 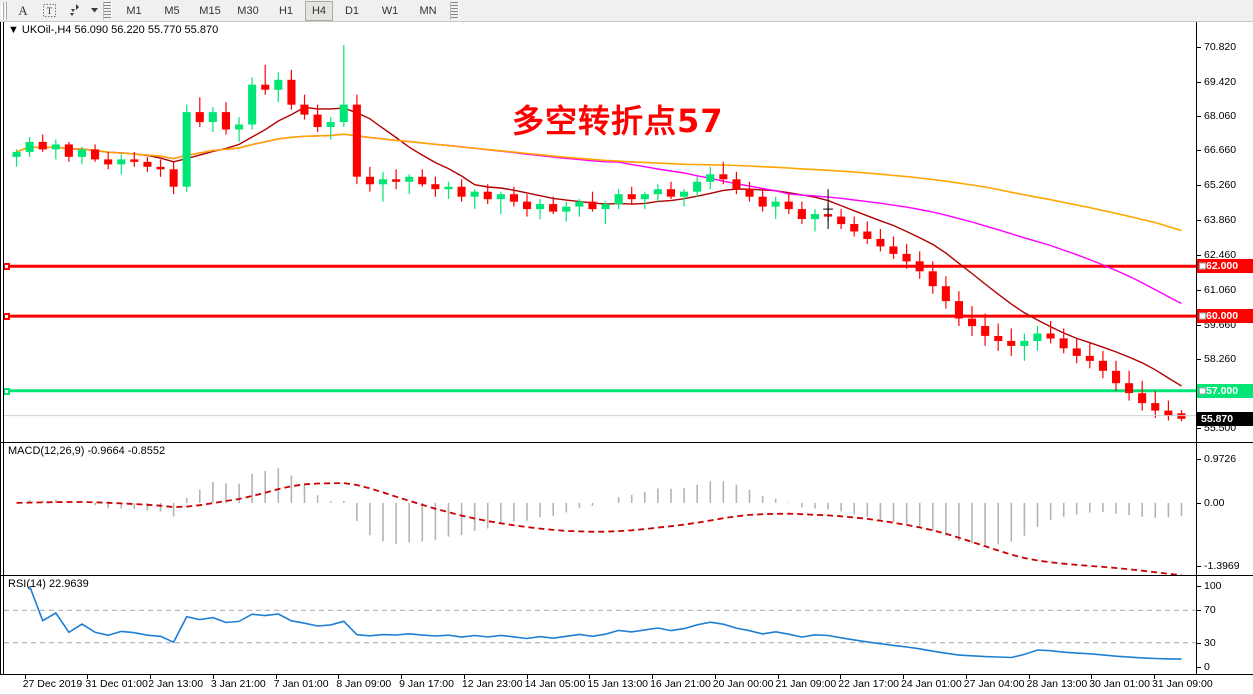 I want to click on resistance-62-badge: 62.000, so click(x=1225, y=266).